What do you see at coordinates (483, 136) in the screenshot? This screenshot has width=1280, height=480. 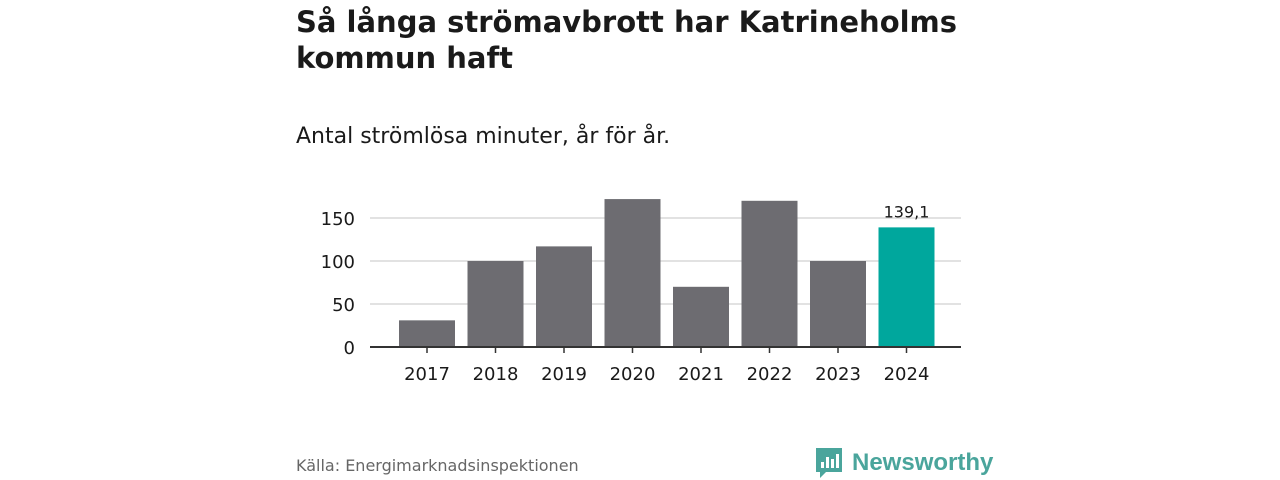 I see `chart-subtitle: Antal strömlösa minuter, år för år.` at bounding box center [483, 136].